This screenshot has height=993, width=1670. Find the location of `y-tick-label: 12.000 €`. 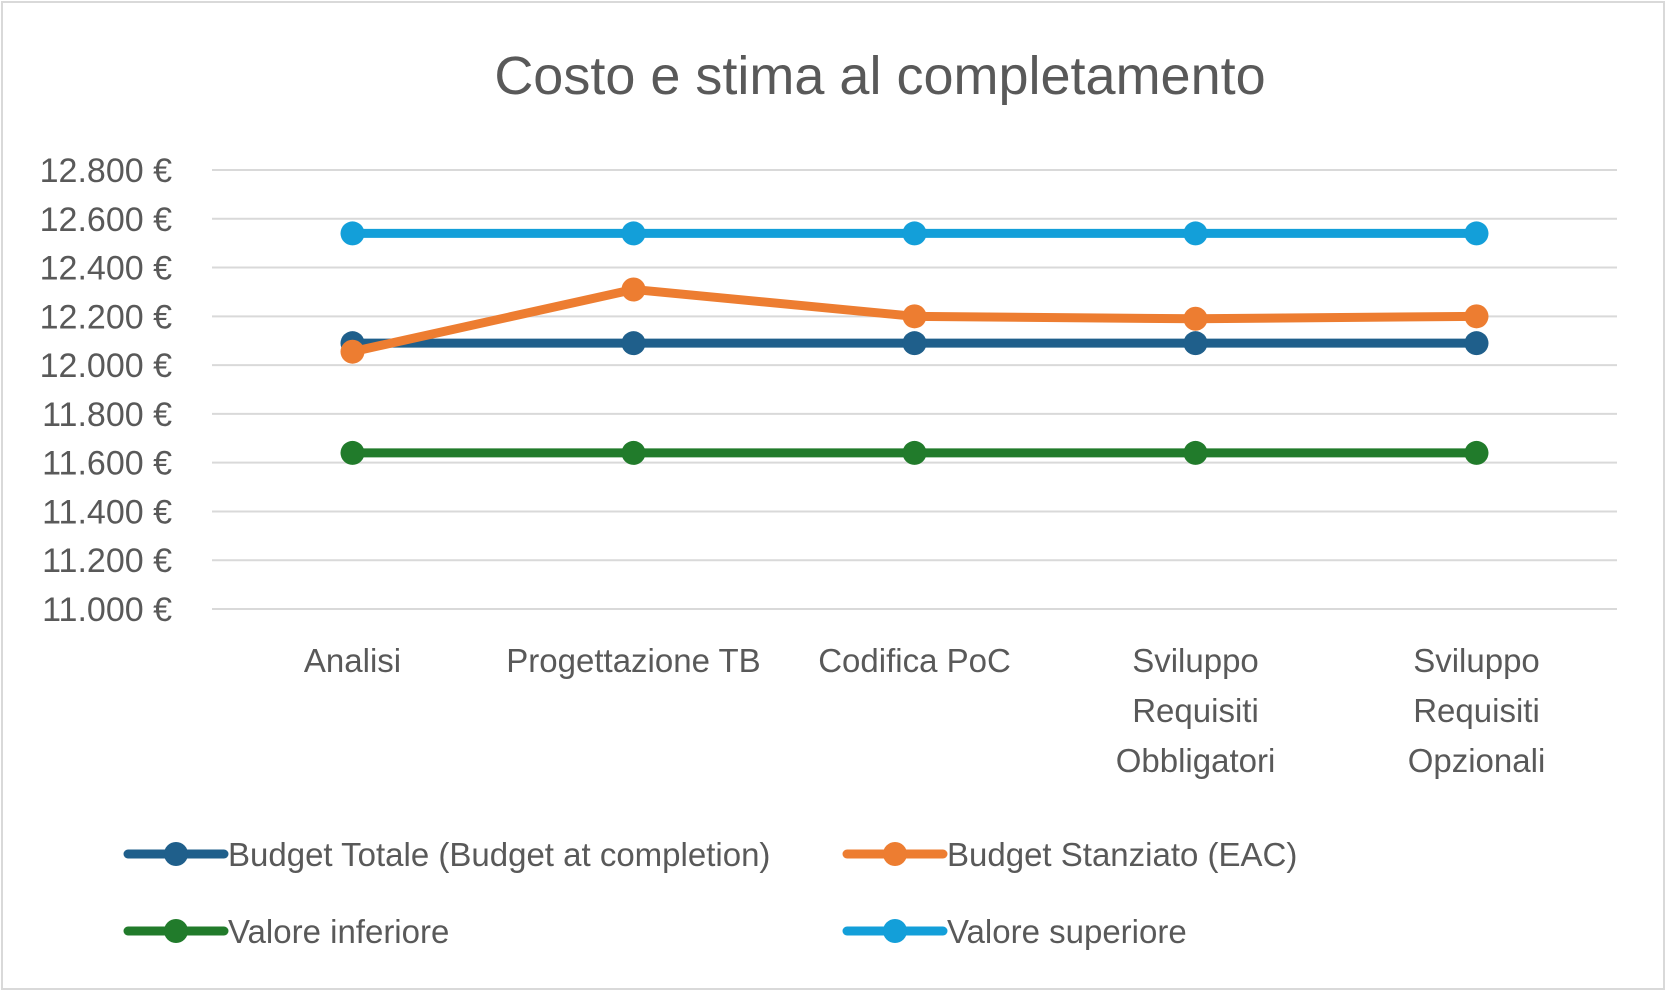

y-tick-label: 12.000 € is located at coordinates (106, 366).